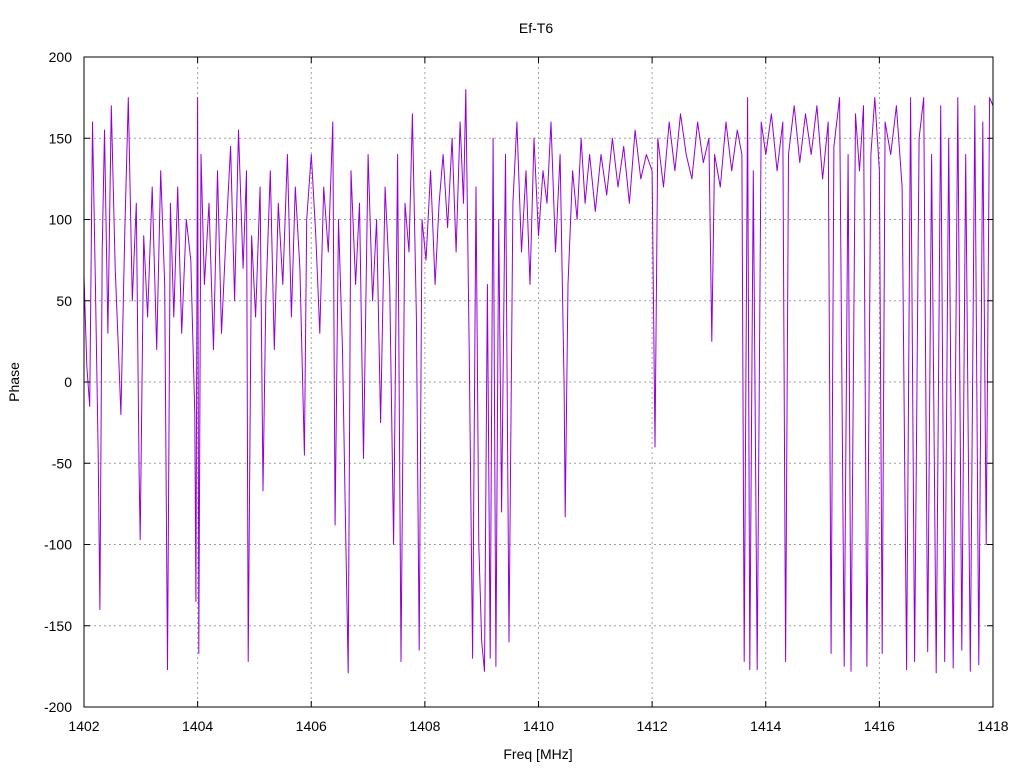 The width and height of the screenshot is (1024, 768). Describe the element at coordinates (58, 545) in the screenshot. I see `y-tick-label: -100` at that location.